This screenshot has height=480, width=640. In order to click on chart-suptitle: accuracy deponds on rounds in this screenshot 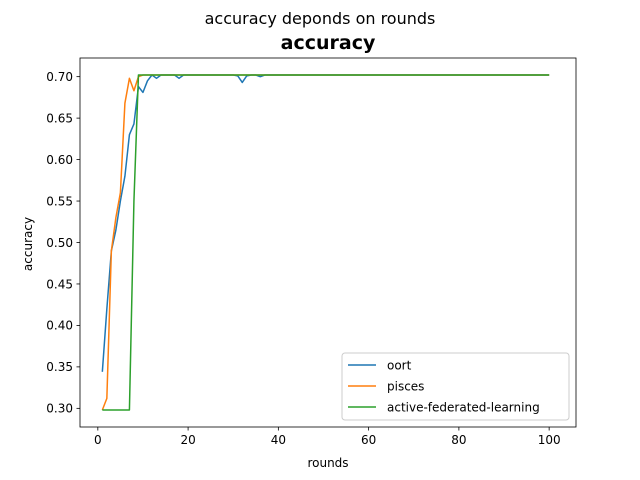, I will do `click(320, 18)`.